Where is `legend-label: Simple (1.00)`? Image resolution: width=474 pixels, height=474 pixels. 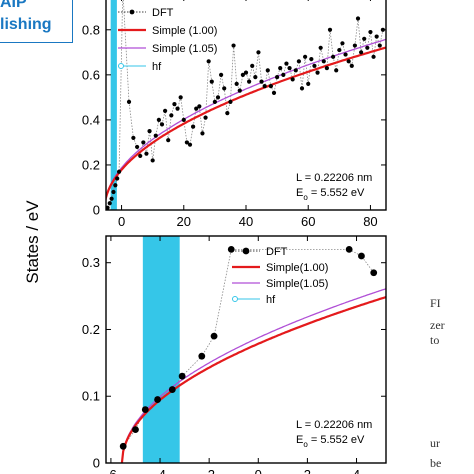
legend-label: Simple (1.00) is located at coordinates (184, 31).